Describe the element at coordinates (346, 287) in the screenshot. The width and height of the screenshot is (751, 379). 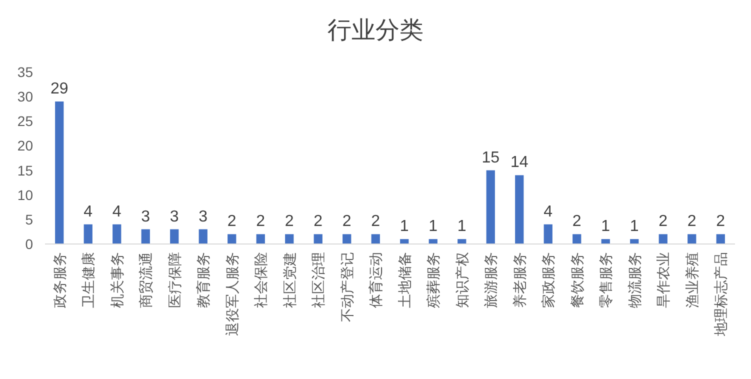
I see `x-tick-label: 不动产登记` at that location.